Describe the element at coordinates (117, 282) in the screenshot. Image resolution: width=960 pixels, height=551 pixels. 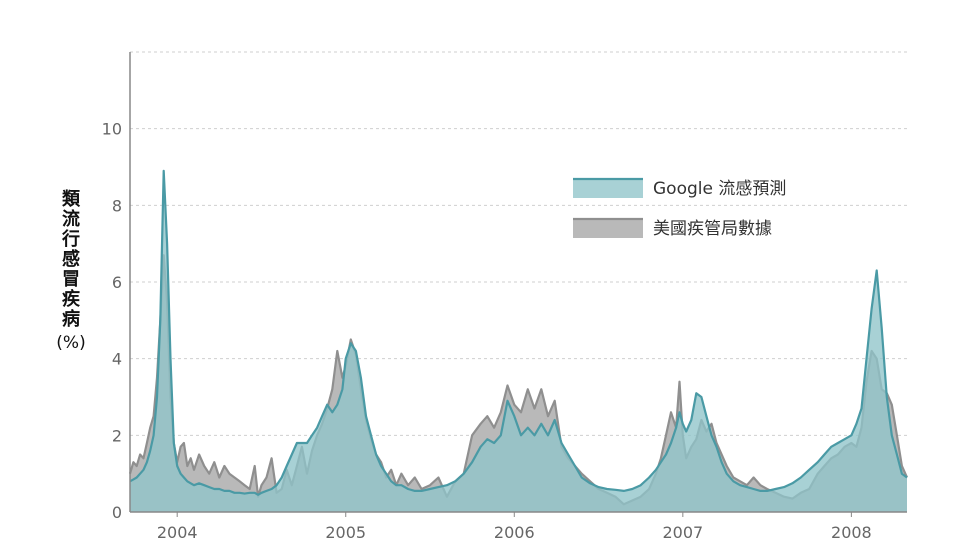
I see `y-tick-label: 6` at that location.